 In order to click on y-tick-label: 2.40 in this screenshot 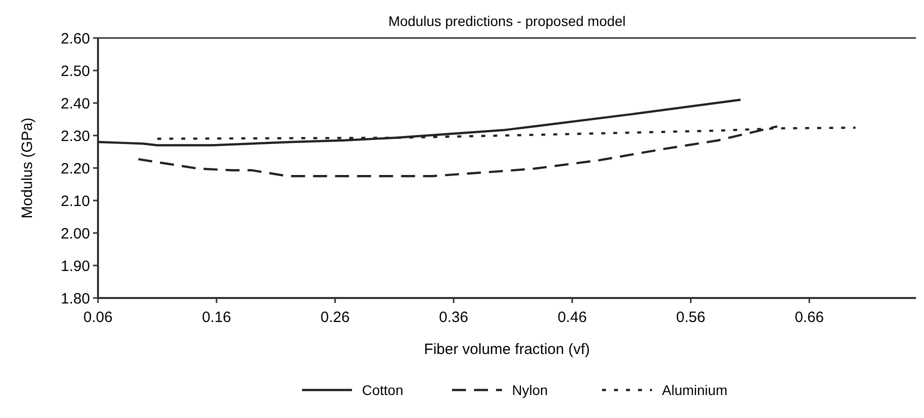, I will do `click(75, 103)`.